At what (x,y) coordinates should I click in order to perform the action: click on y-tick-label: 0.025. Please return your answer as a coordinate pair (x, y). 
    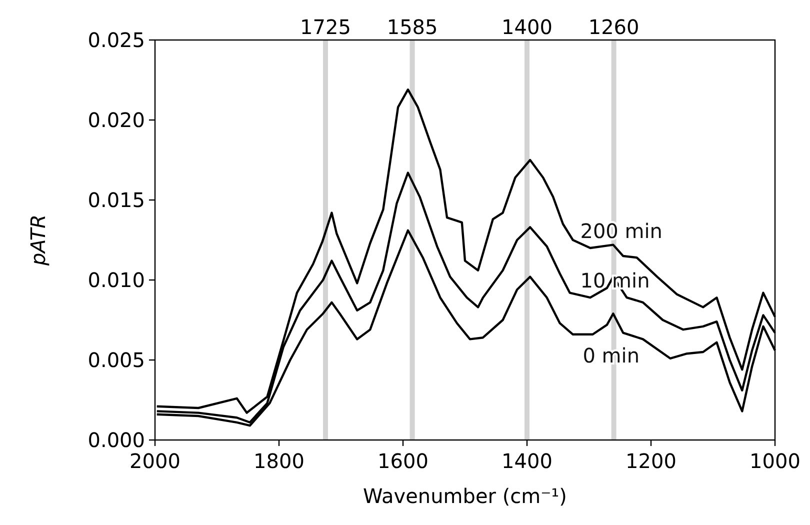
    Looking at the image, I should click on (116, 40).